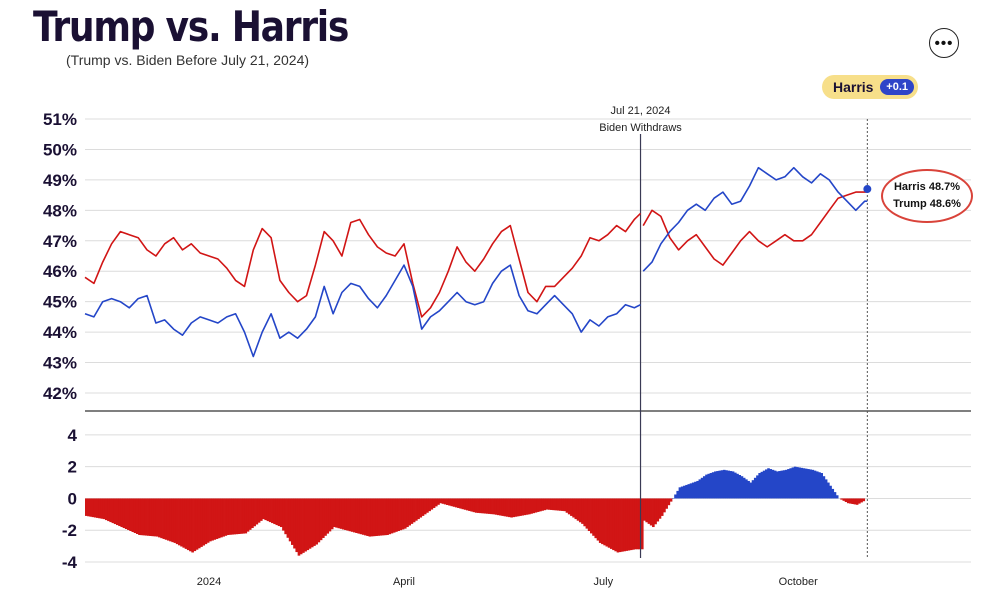  Describe the element at coordinates (60, 302) in the screenshot. I see `y-tick-label: 45%` at that location.